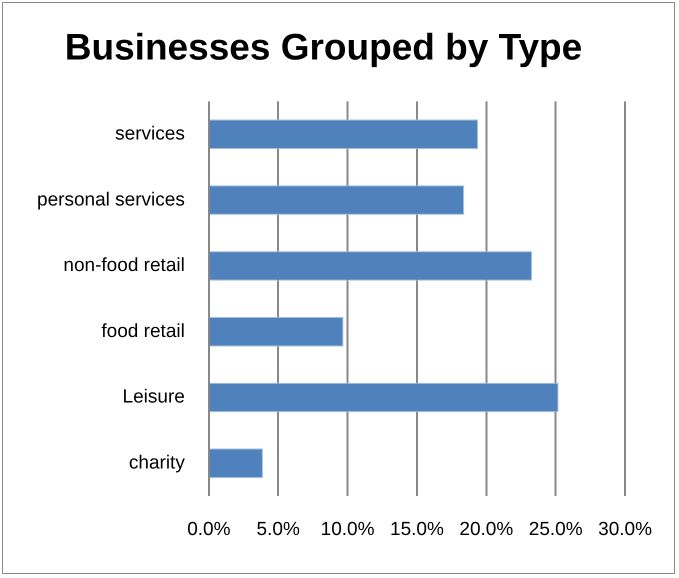 This screenshot has height=578, width=679. I want to click on x-tick-label: 25.0%, so click(555, 529).